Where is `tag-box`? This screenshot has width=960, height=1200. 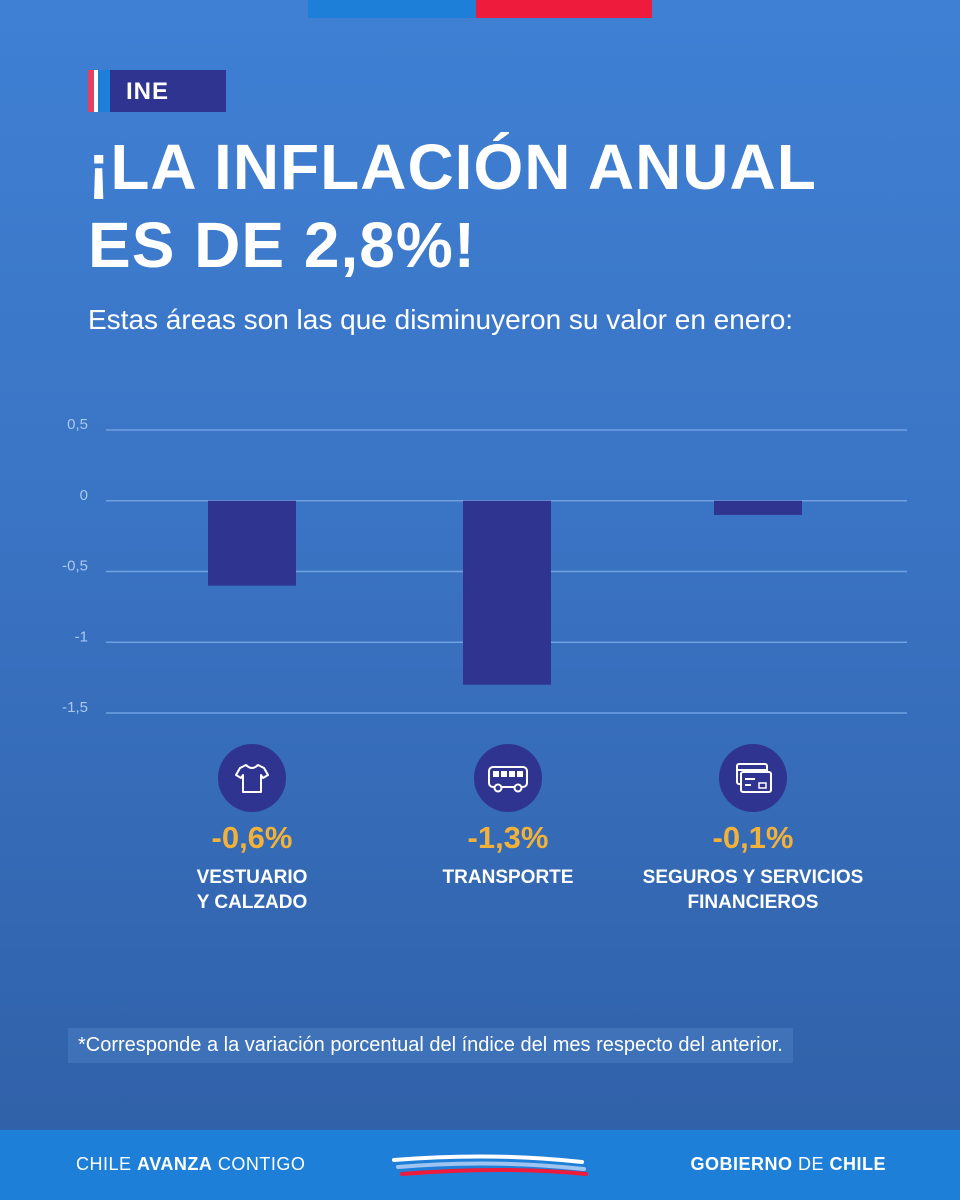 tag-box is located at coordinates (168, 91).